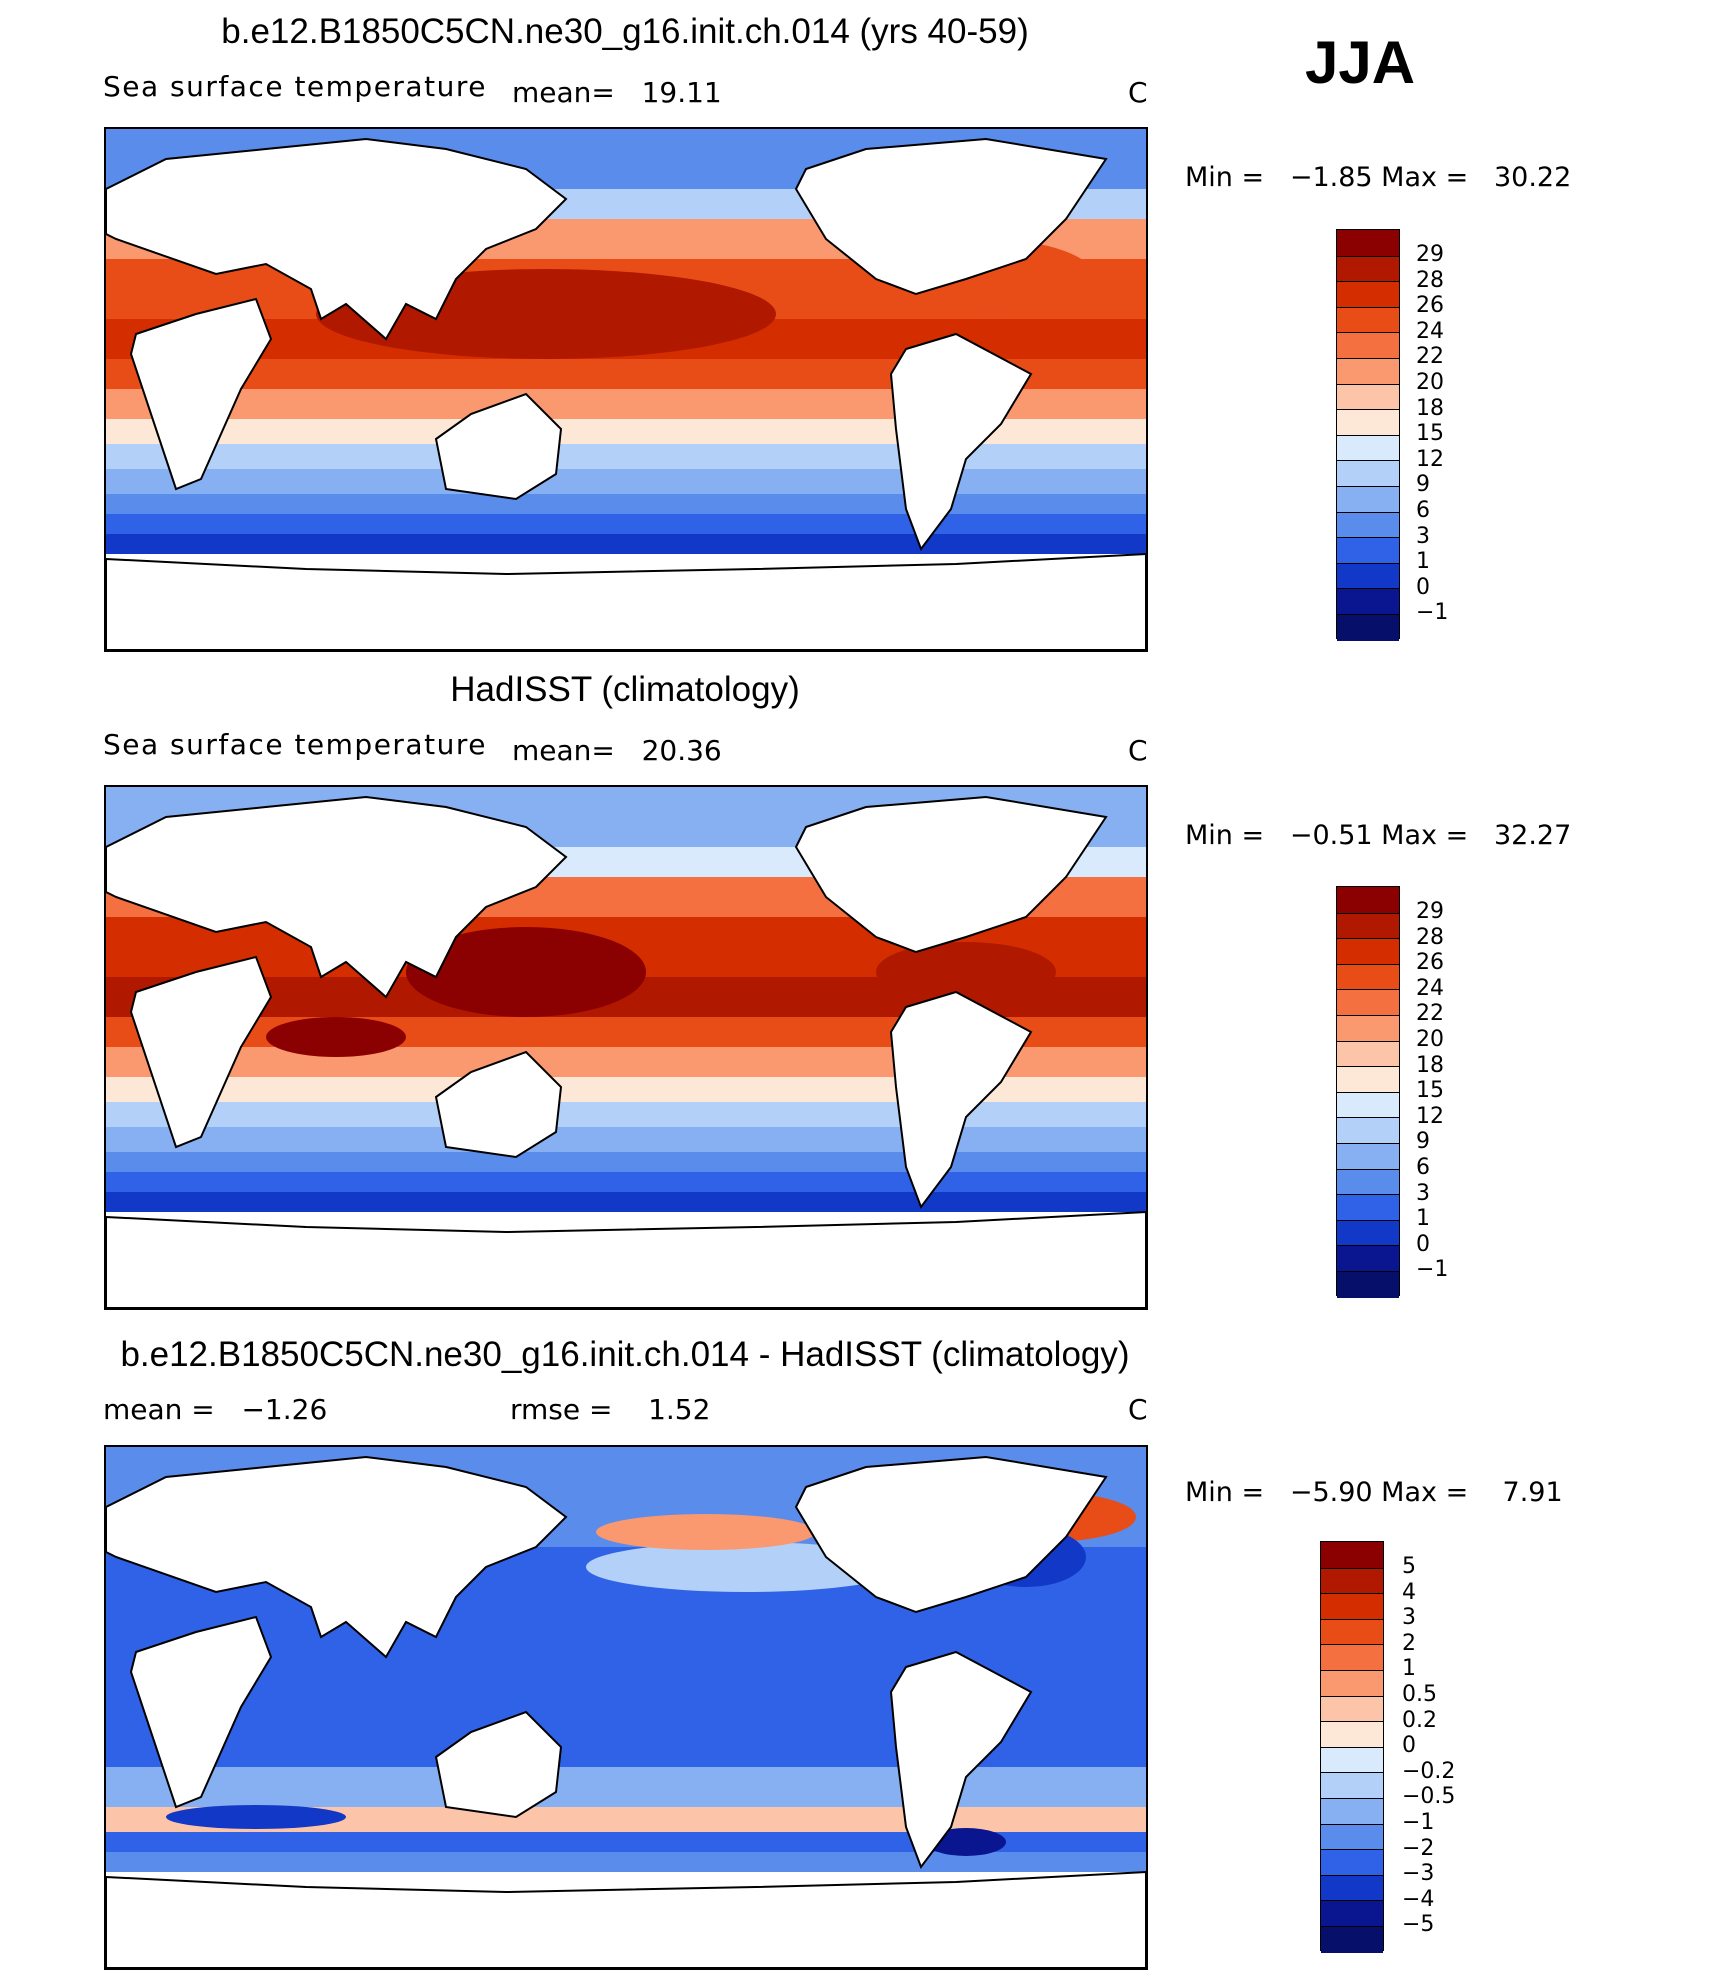 The image size is (1710, 1981). I want to click on panel-1-tick: 15, so click(1430, 434).